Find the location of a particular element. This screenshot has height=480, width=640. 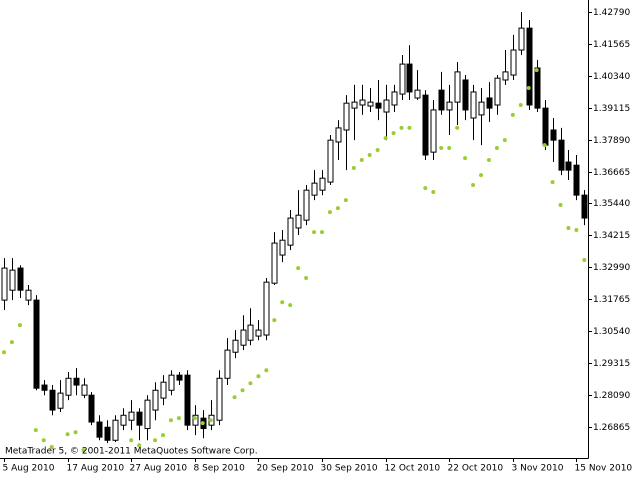

y-tick-label: 1.26865 is located at coordinates (611, 428).